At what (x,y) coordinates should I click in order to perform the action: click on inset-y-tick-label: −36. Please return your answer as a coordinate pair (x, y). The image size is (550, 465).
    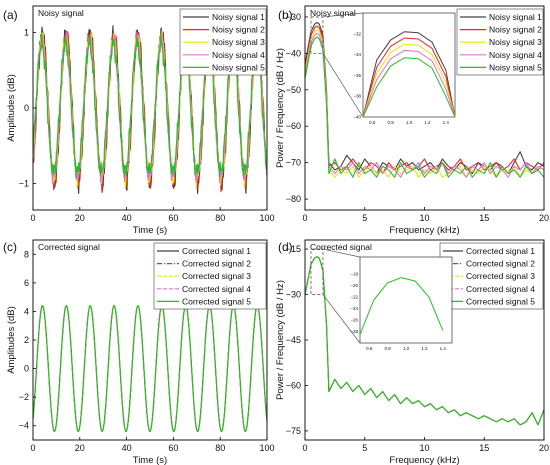
    Looking at the image, I should click on (357, 75).